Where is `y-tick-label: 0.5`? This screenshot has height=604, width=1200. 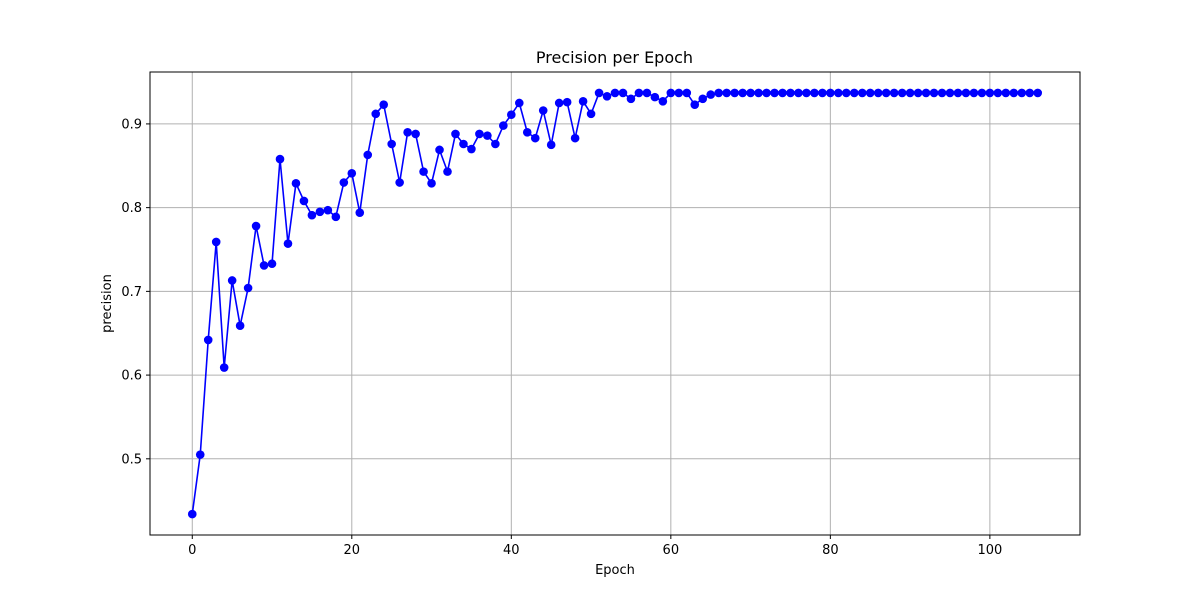 y-tick-label: 0.5 is located at coordinates (131, 459).